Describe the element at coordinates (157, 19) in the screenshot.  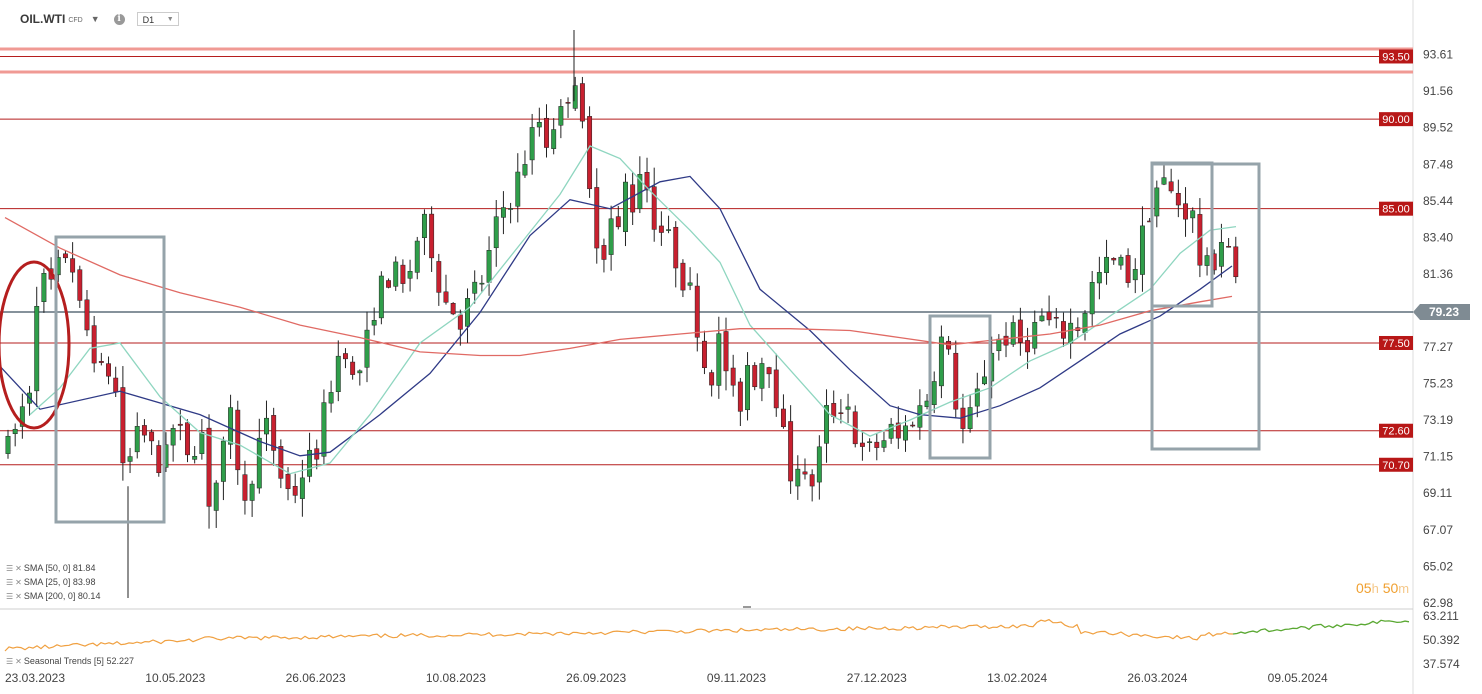
I see `timeframe-select: D1 ▼` at that location.